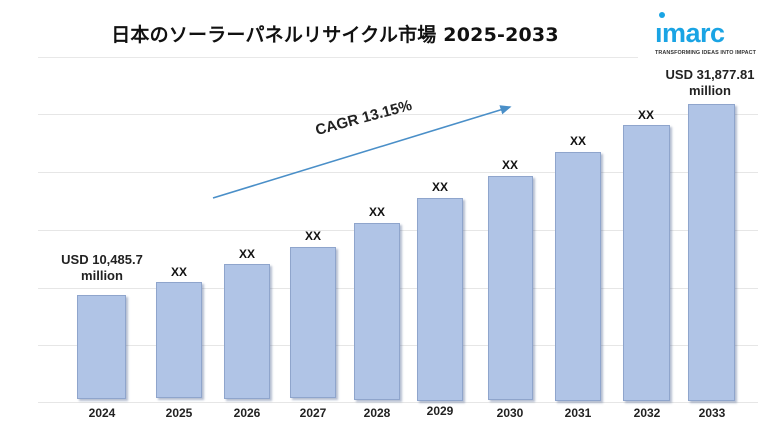  What do you see at coordinates (101, 347) in the screenshot?
I see `bar-2024` at bounding box center [101, 347].